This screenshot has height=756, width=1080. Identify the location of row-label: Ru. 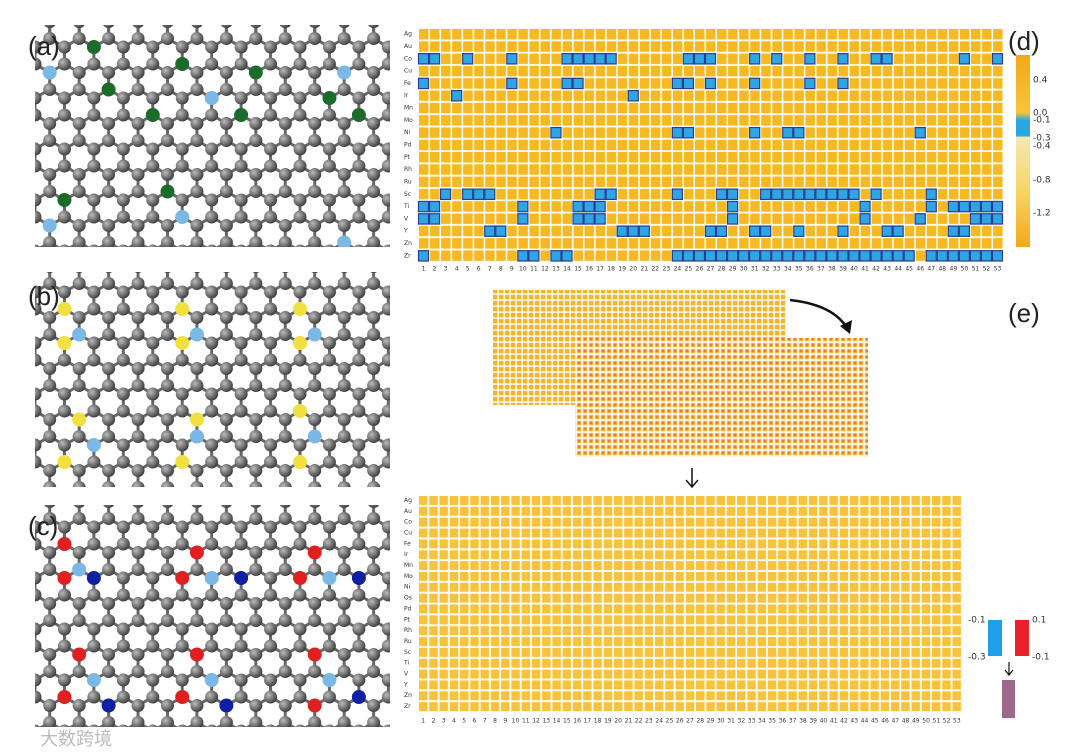
(408, 181).